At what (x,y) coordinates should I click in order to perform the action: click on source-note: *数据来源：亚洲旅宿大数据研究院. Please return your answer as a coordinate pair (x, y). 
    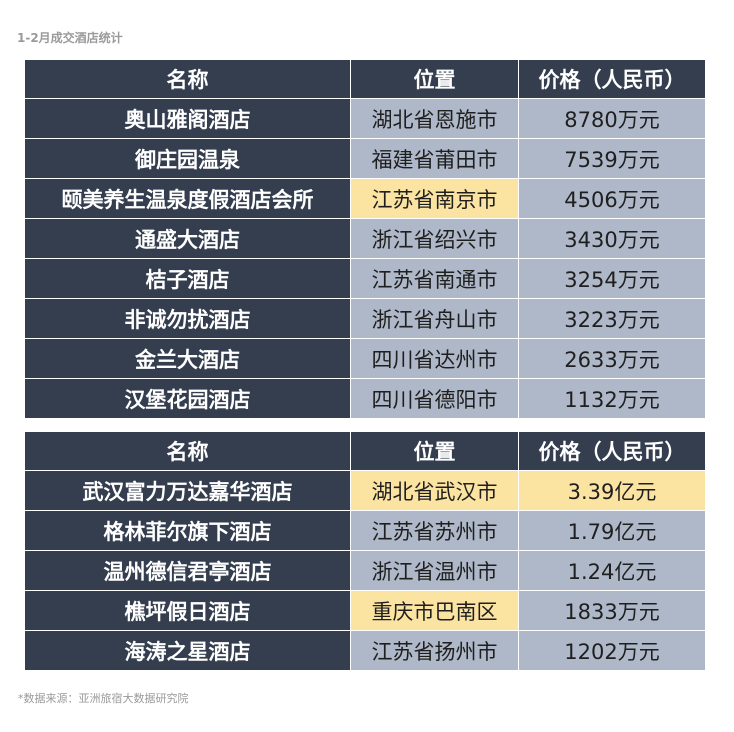
    Looking at the image, I should click on (103, 698).